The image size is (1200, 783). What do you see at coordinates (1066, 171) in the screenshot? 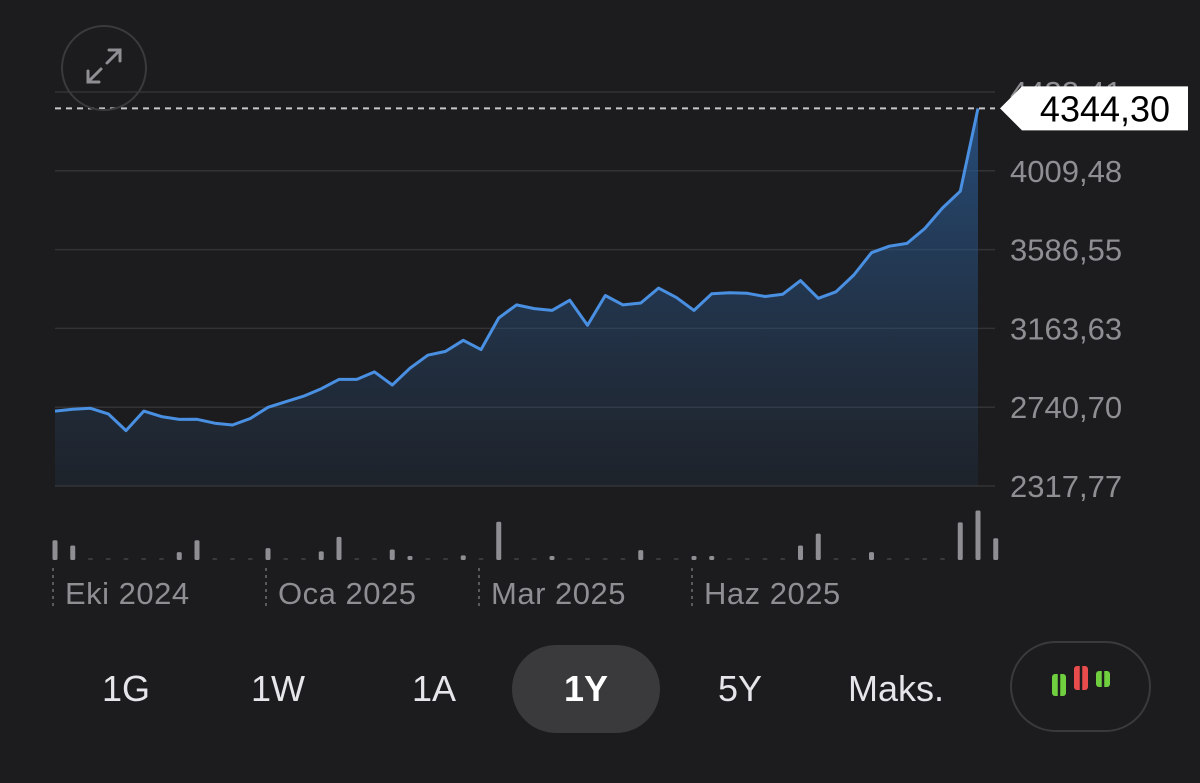
I see `y-tick-label: 4009,48` at bounding box center [1066, 171].